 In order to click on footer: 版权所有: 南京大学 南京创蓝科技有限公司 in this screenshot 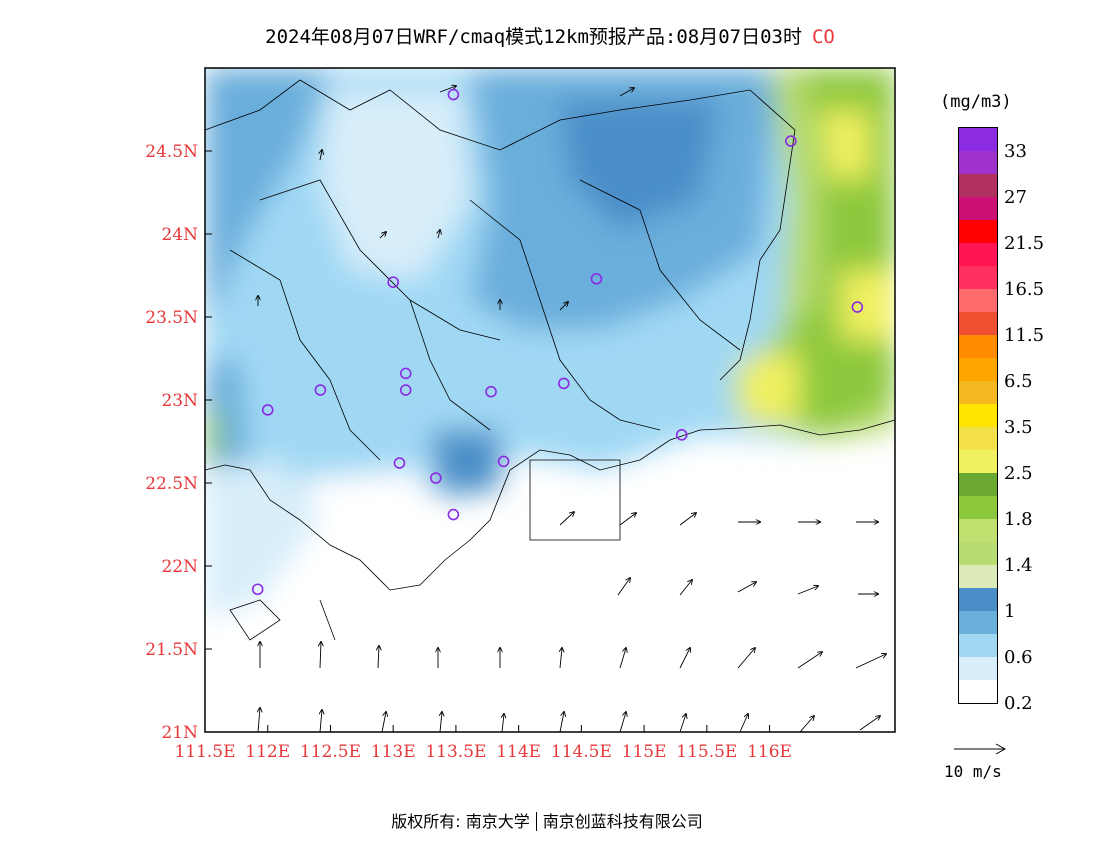, I will do `click(550, 820)`.